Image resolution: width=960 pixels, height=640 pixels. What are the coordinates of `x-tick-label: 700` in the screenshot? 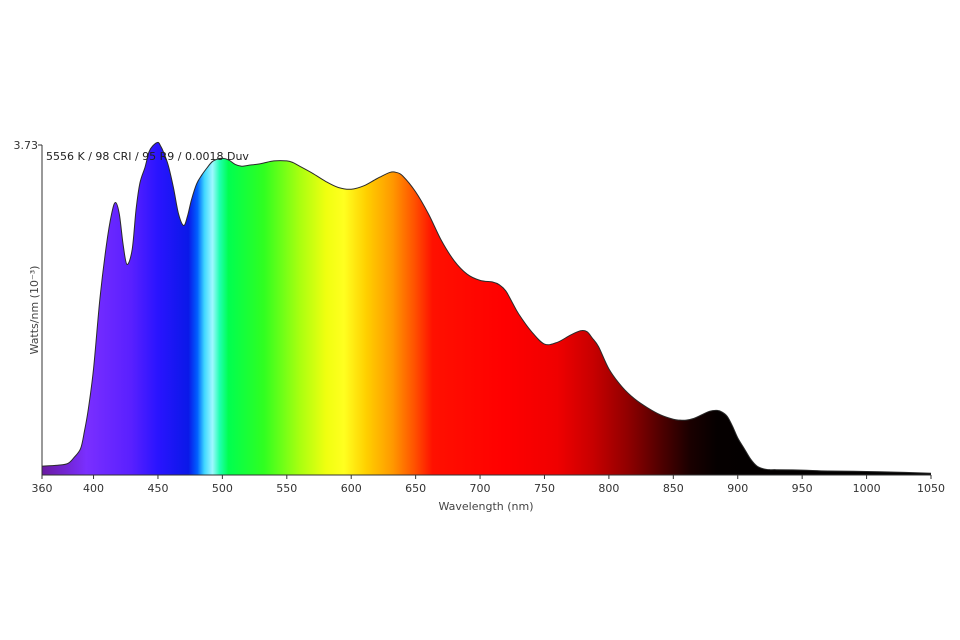 It's located at (480, 488).